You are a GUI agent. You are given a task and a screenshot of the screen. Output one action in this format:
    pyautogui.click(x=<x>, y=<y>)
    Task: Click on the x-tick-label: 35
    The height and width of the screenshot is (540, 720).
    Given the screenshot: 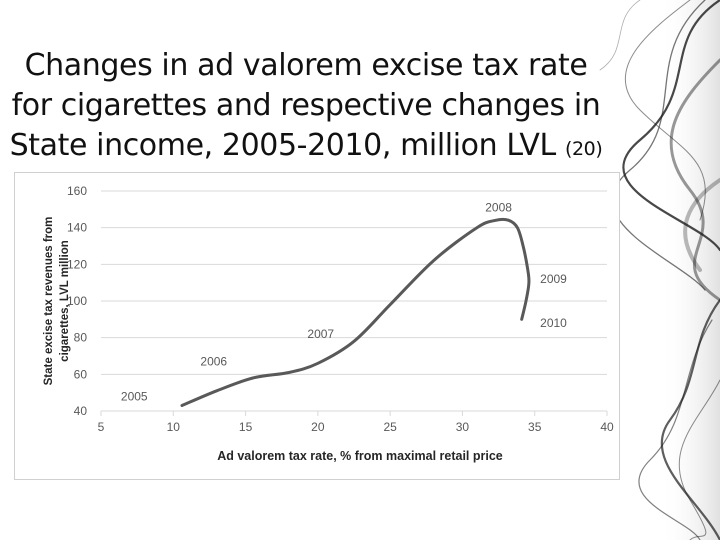 What is the action you would take?
    pyautogui.click(x=535, y=427)
    